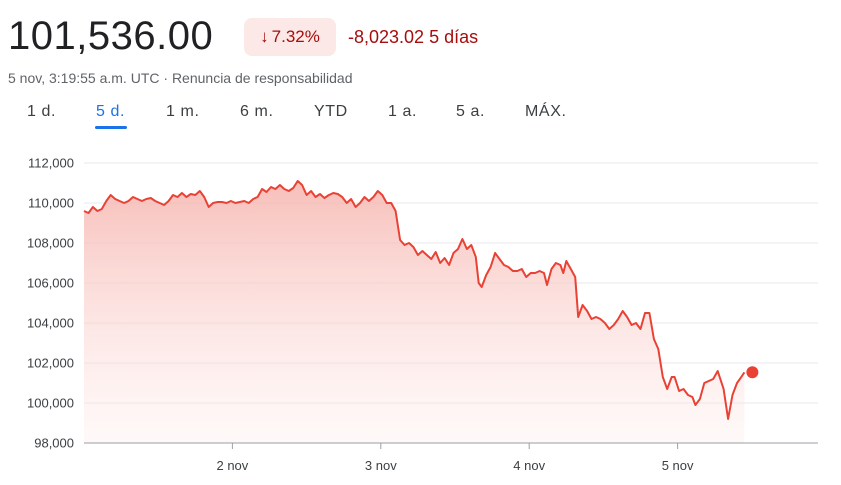 This screenshot has width=841, height=485. I want to click on y-tick-label: 102,000, so click(50, 363).